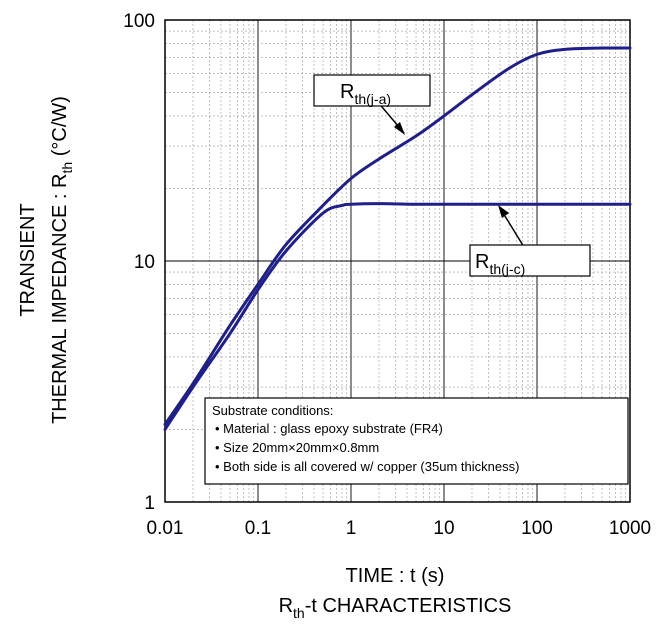 The height and width of the screenshot is (630, 659). I want to click on x-tick-label: 1, so click(351, 528).